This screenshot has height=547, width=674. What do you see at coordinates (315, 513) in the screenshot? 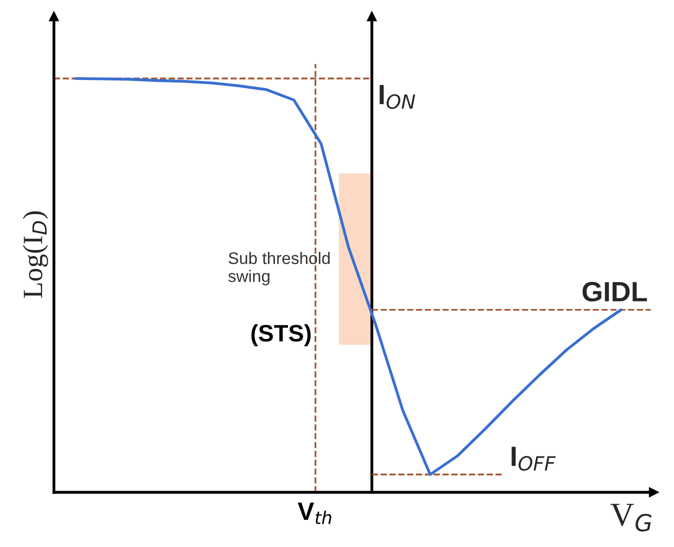
I see `text: V$_{th}$` at bounding box center [315, 513].